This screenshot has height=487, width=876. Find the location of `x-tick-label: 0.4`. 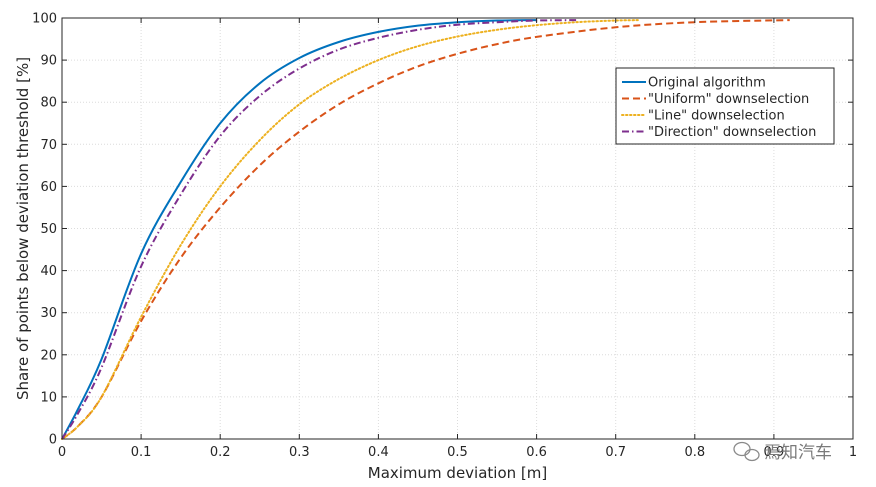

x-tick-label: 0.4 is located at coordinates (378, 452).